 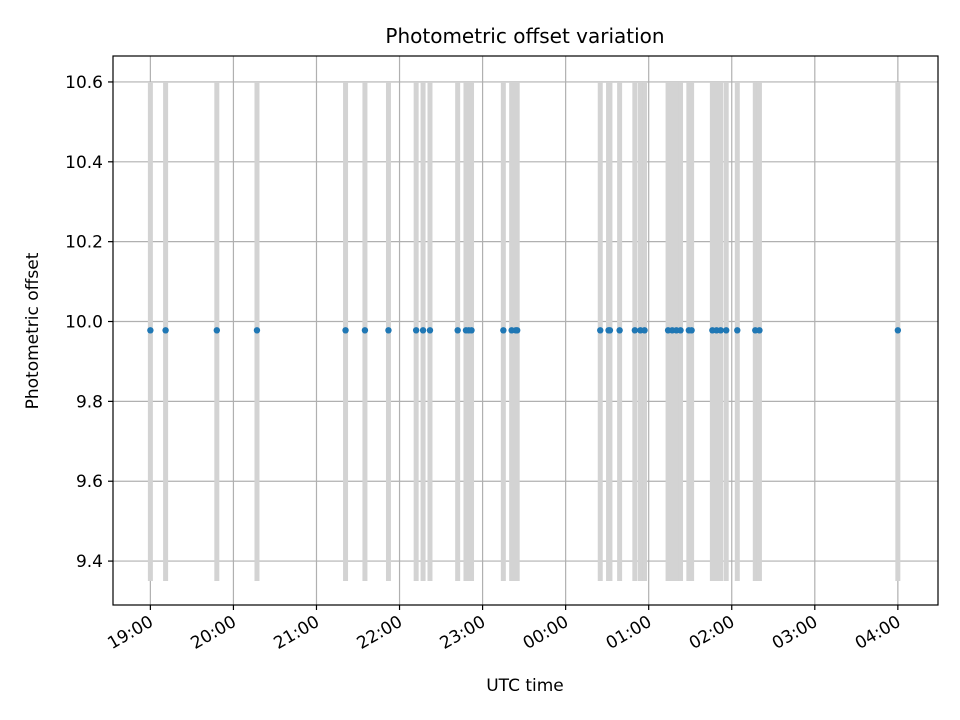 What do you see at coordinates (546, 633) in the screenshot?
I see `x-tick-label: 00:00` at bounding box center [546, 633].